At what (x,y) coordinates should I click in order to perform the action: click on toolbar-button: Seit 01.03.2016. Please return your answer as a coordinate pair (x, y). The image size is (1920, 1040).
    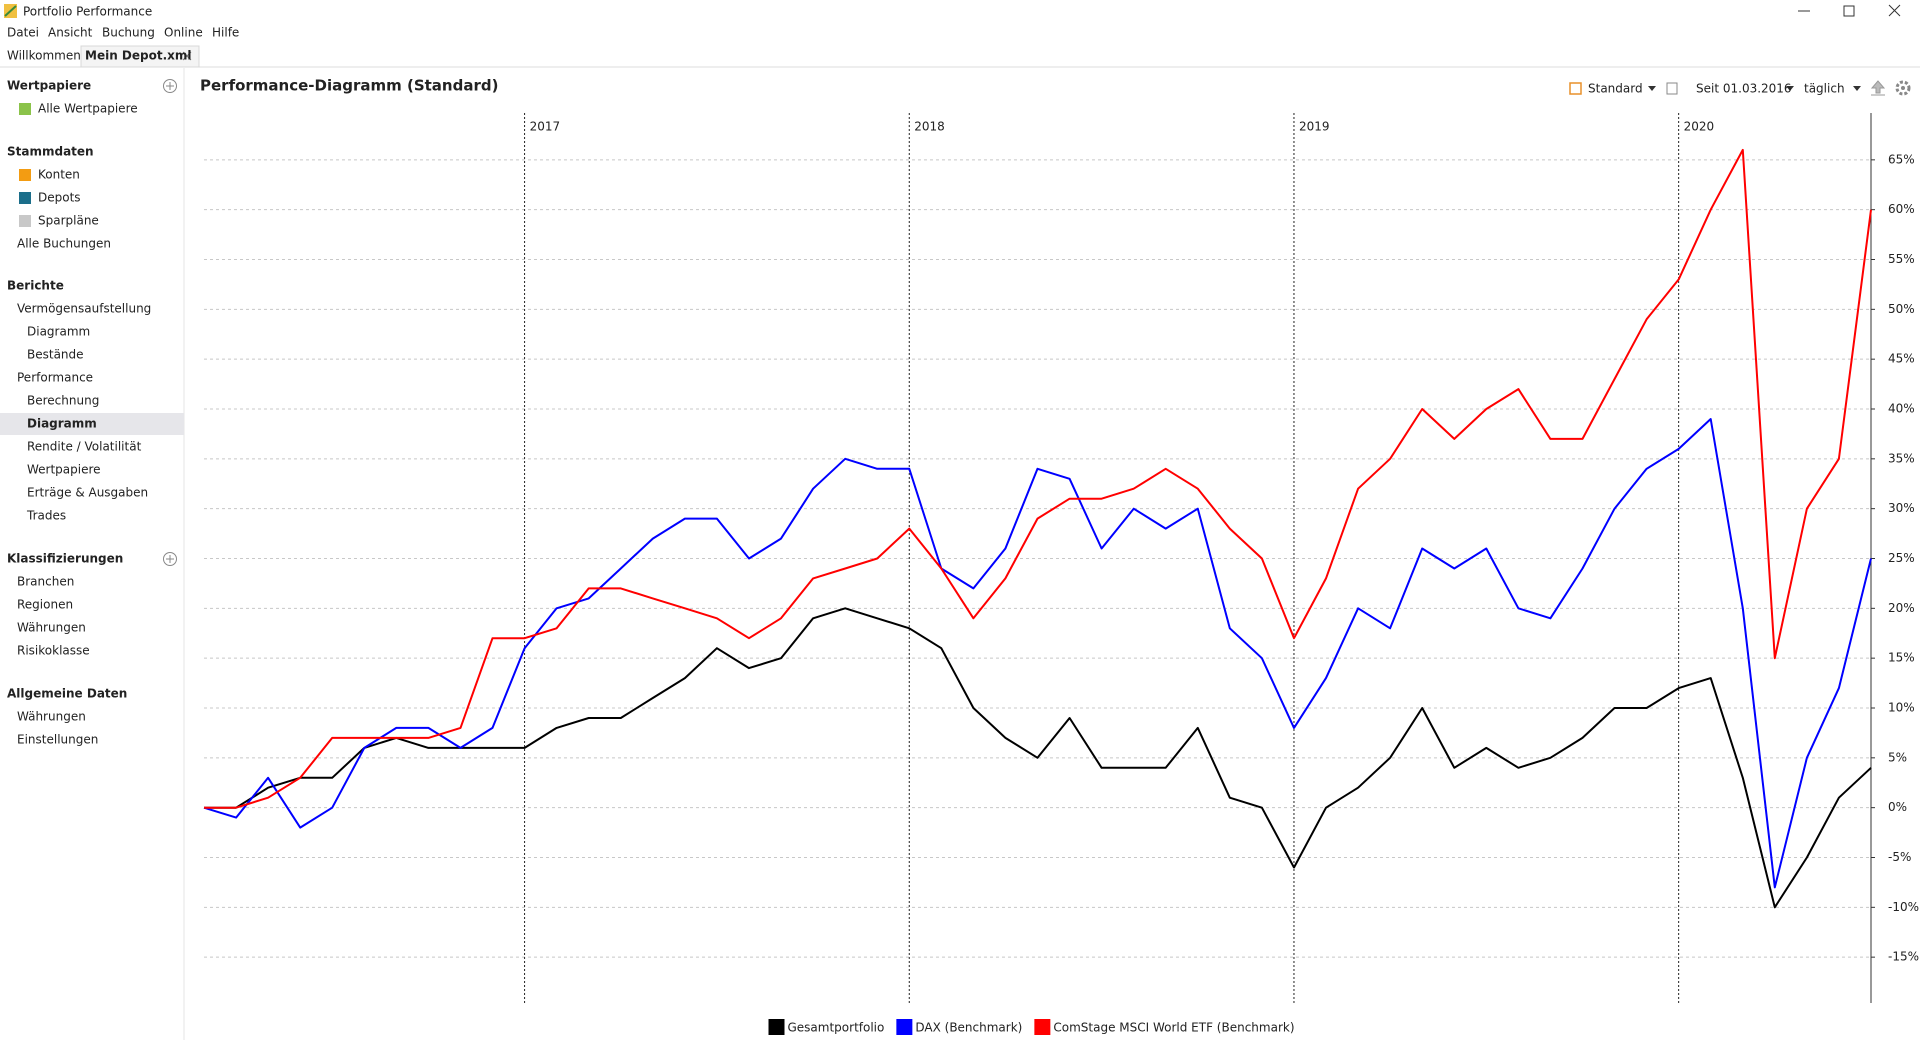
    Looking at the image, I should click on (1744, 89).